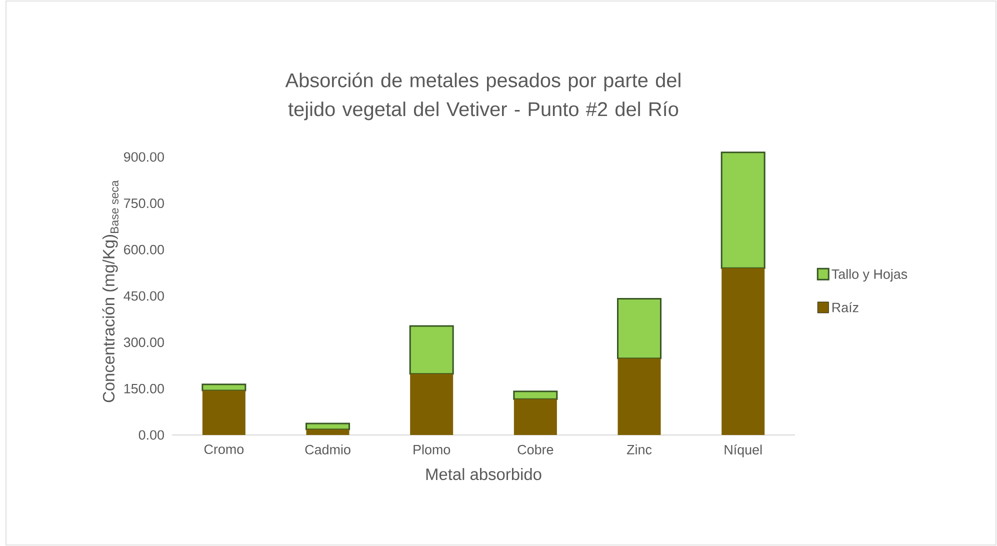 Image resolution: width=997 pixels, height=546 pixels. I want to click on legend-label: Tallo y Hojas, so click(870, 275).